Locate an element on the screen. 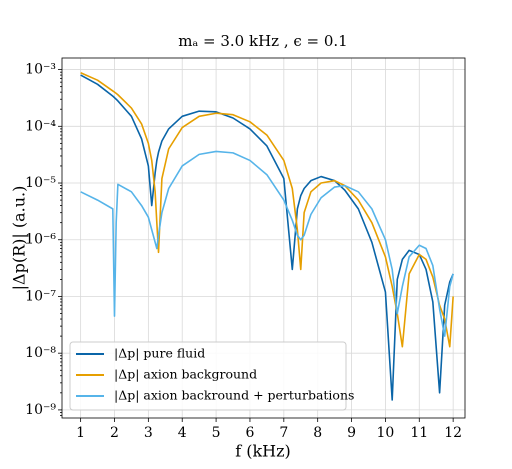  y-tick-label: 10⁻⁸ is located at coordinates (40, 353).